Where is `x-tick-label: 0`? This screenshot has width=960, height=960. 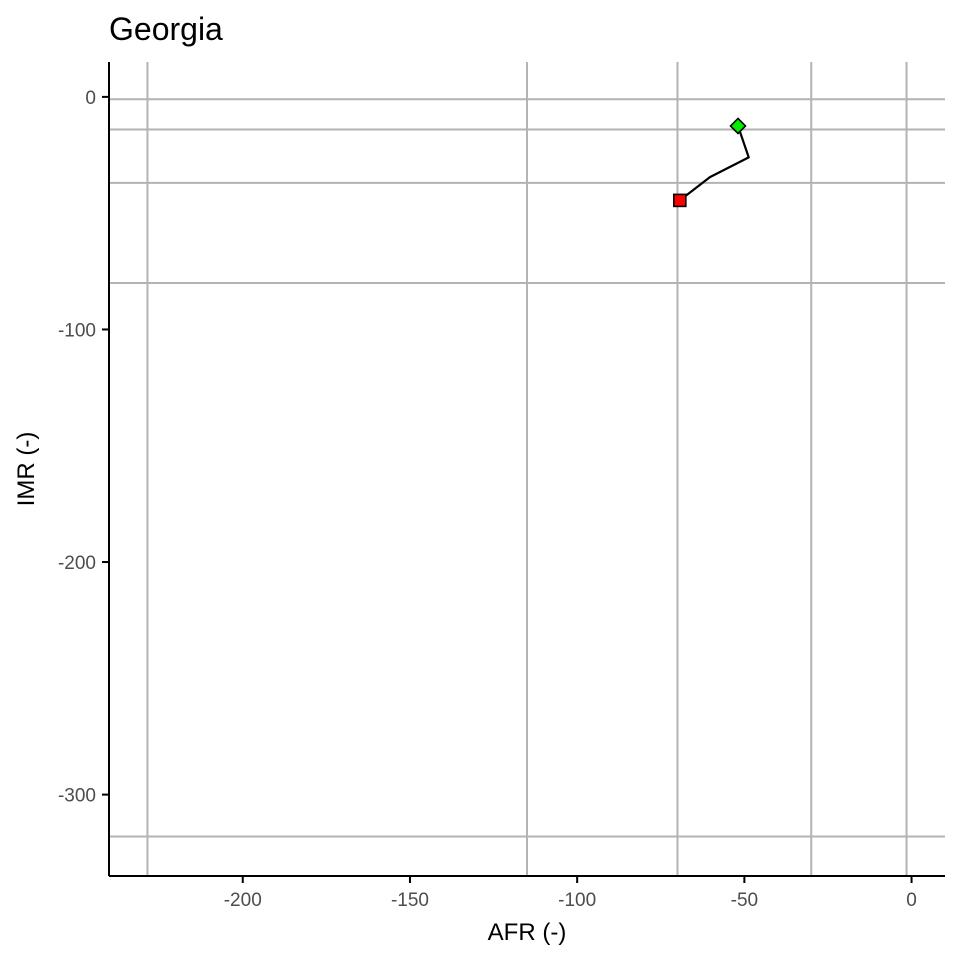
x-tick-label: 0 is located at coordinates (911, 900).